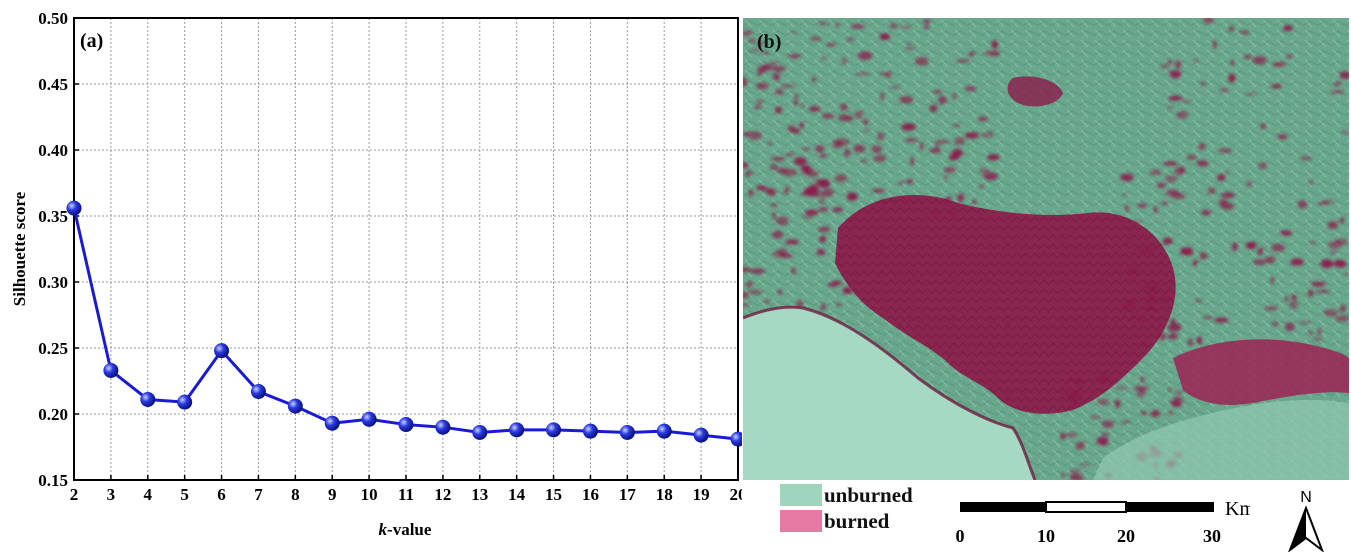 The height and width of the screenshot is (555, 1351). What do you see at coordinates (736, 494) in the screenshot?
I see `x-tick-label: 20` at bounding box center [736, 494].